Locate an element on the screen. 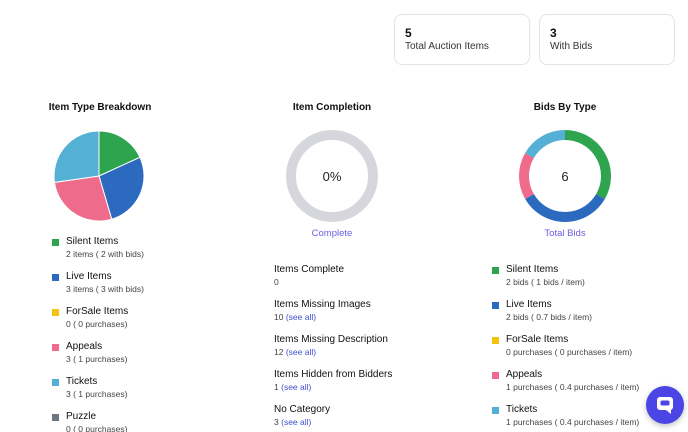 Image resolution: width=688 pixels, height=432 pixels. legend-item: Live Items 3 items ( 3 with bids) is located at coordinates (98, 287).